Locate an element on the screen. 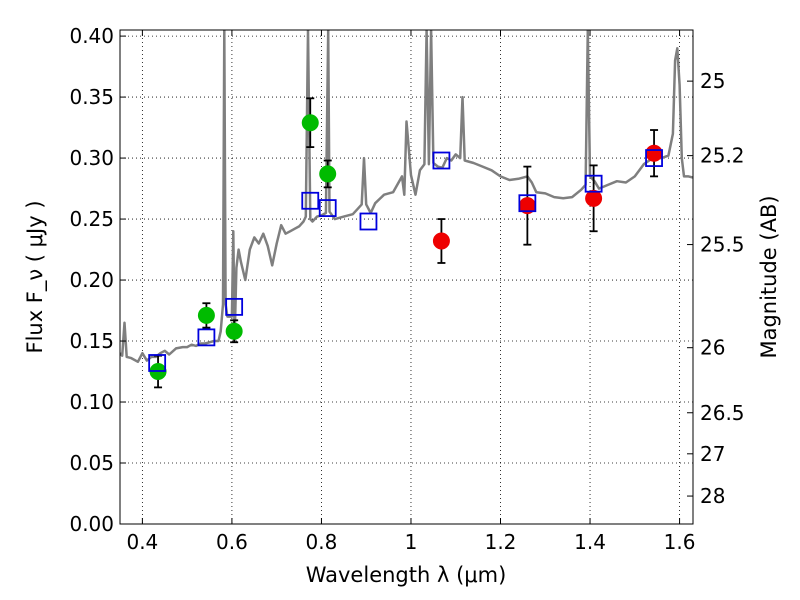 This screenshot has width=800, height=600. y-tick-label: 0.05 is located at coordinates (91, 463).